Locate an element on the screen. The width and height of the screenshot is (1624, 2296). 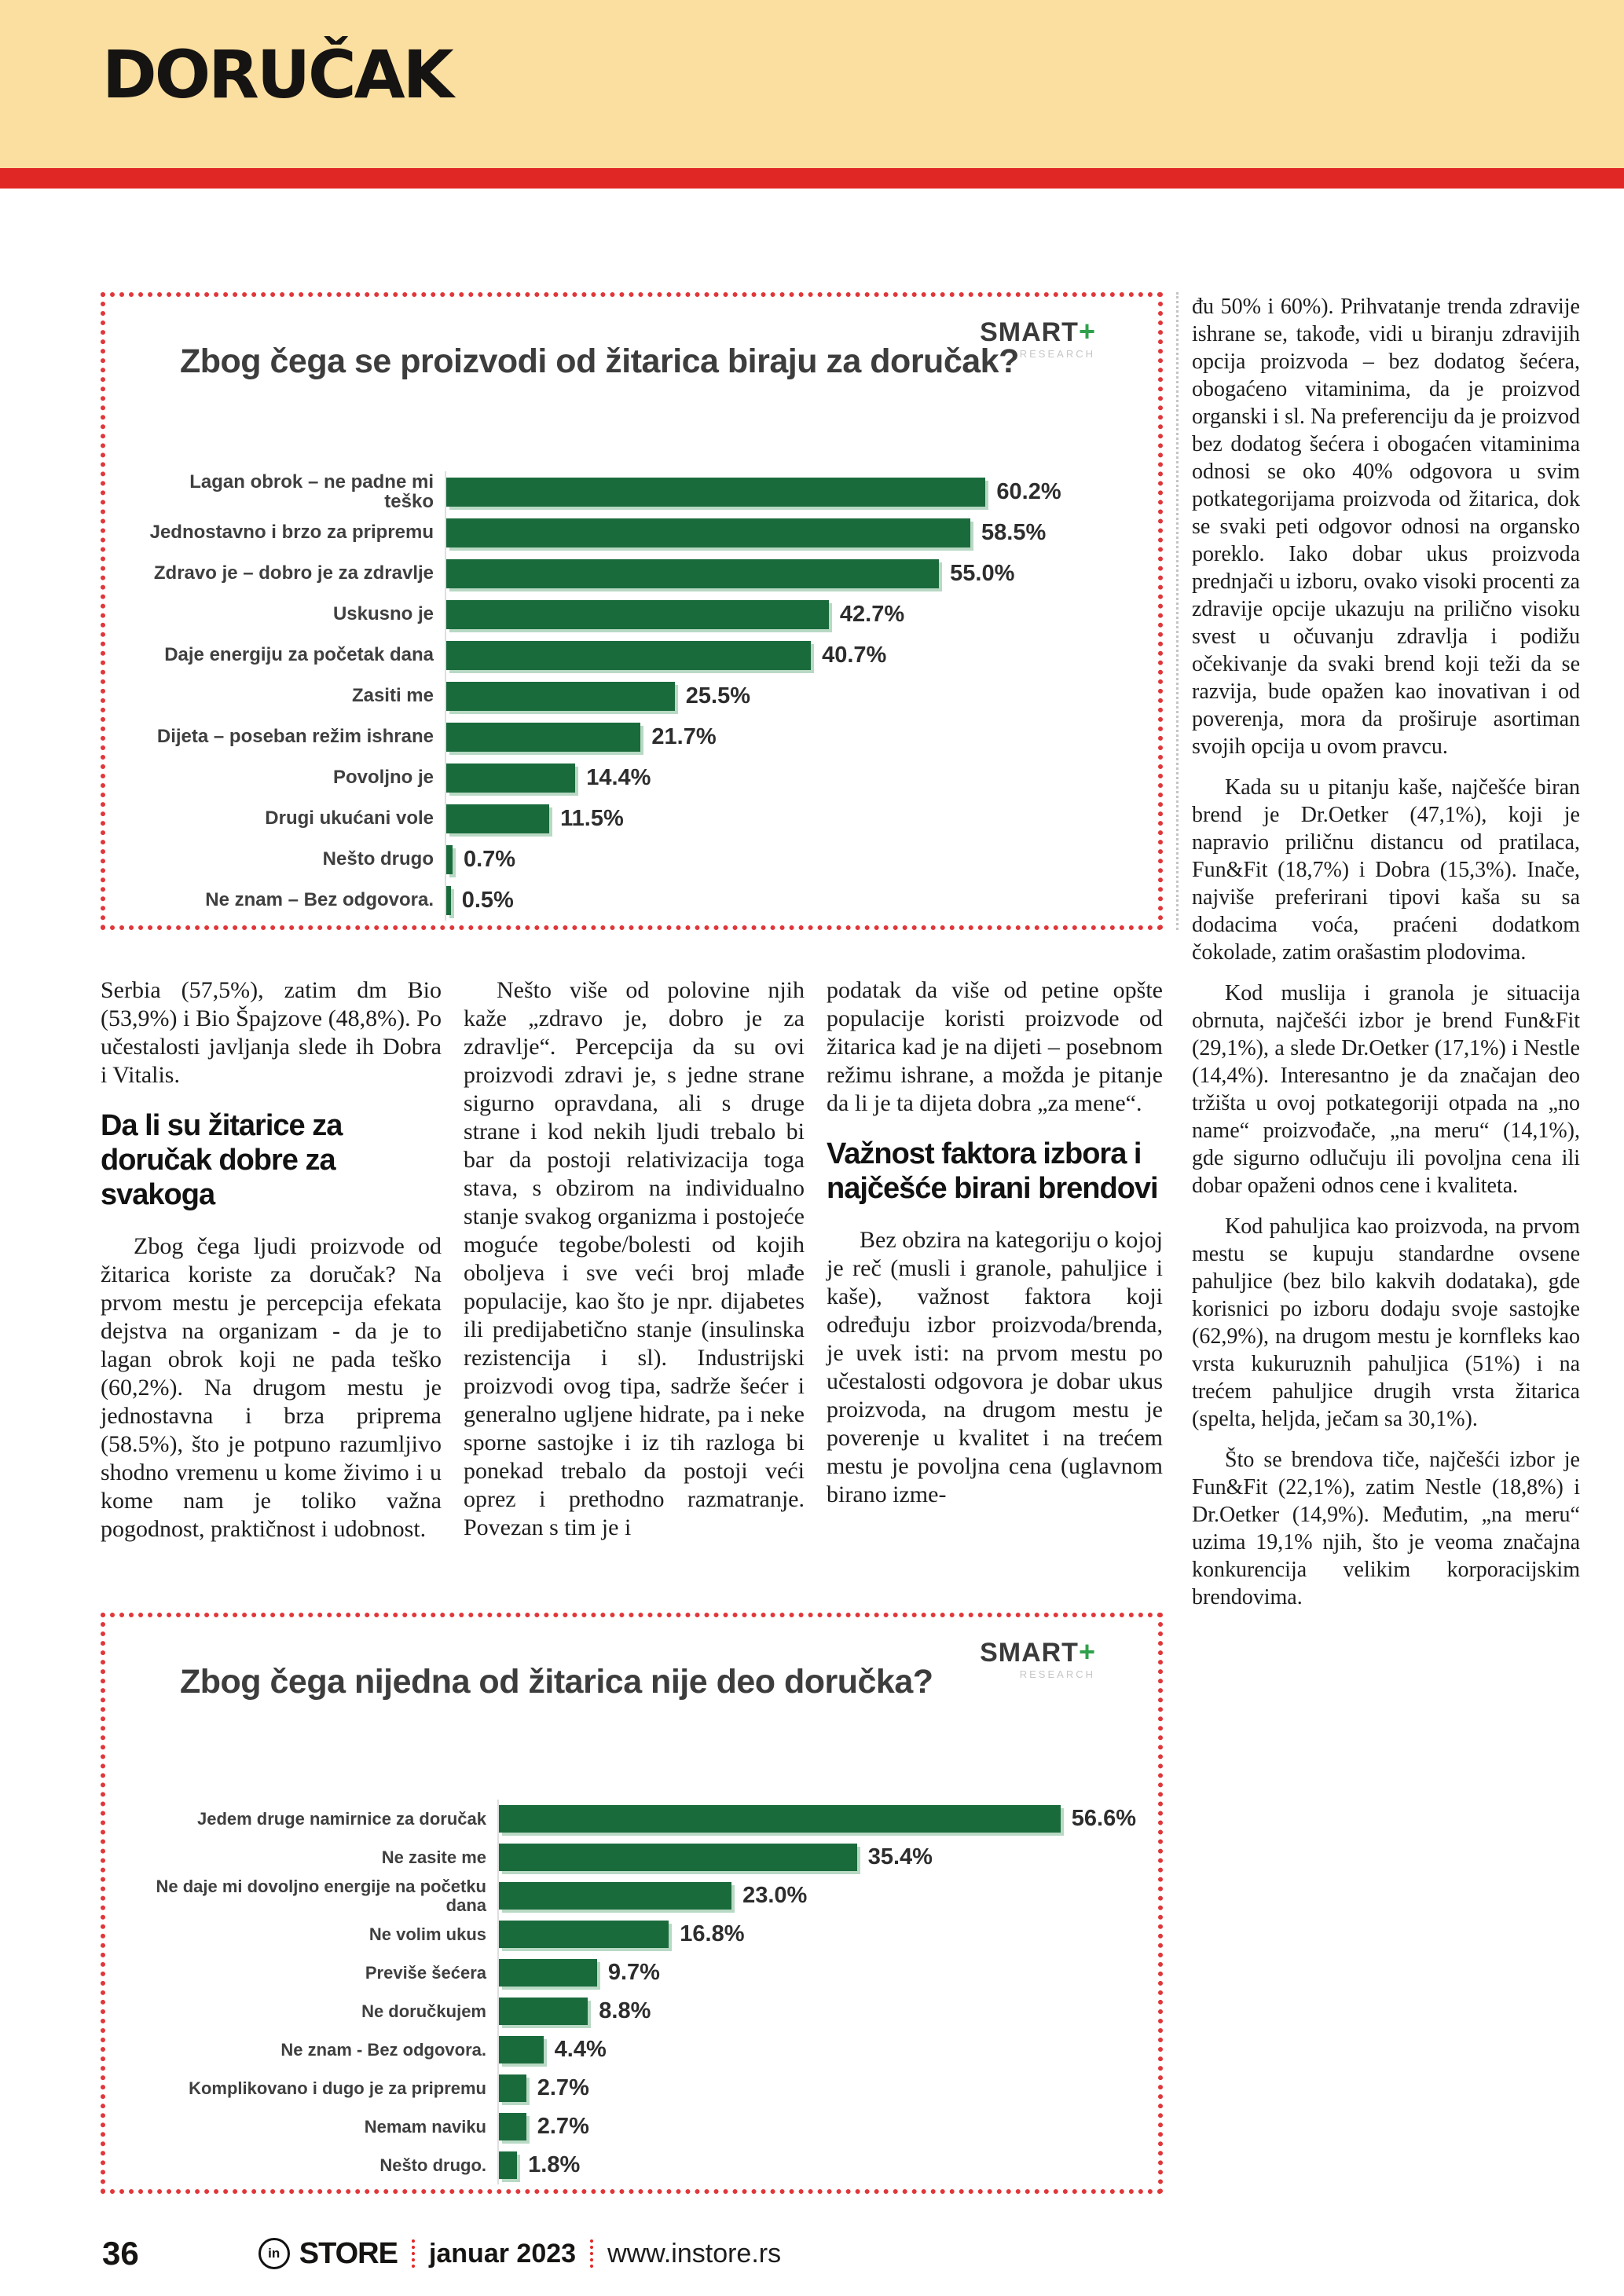
footer-website: www.instore.rs is located at coordinates (695, 2254).